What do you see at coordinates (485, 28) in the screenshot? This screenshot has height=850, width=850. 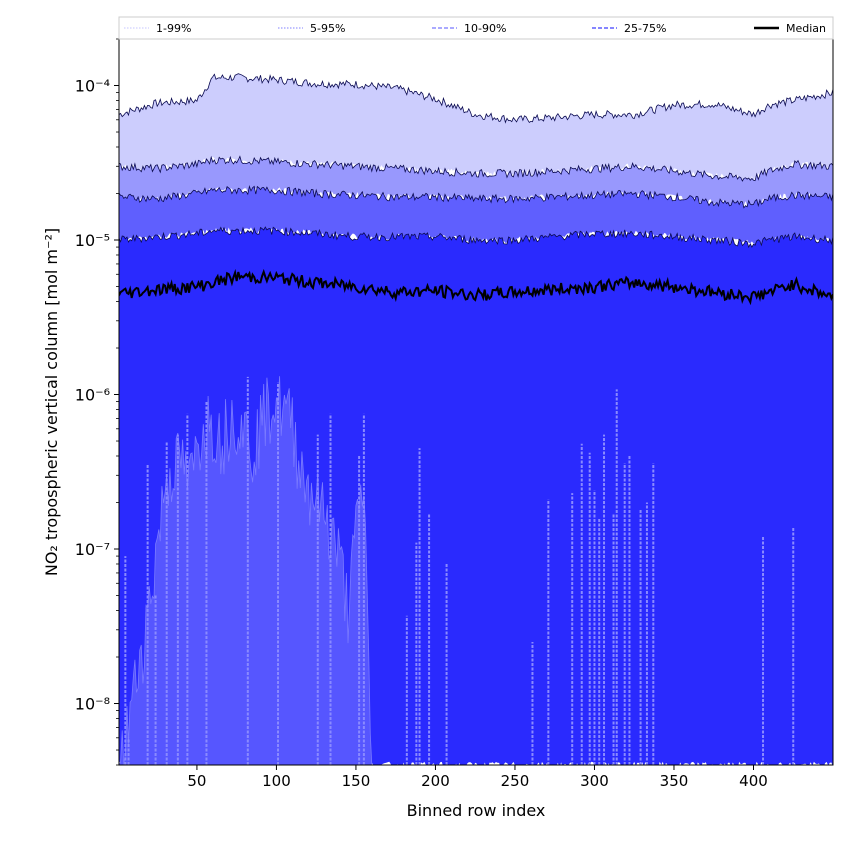 I see `legend-label: 10-90%` at bounding box center [485, 28].